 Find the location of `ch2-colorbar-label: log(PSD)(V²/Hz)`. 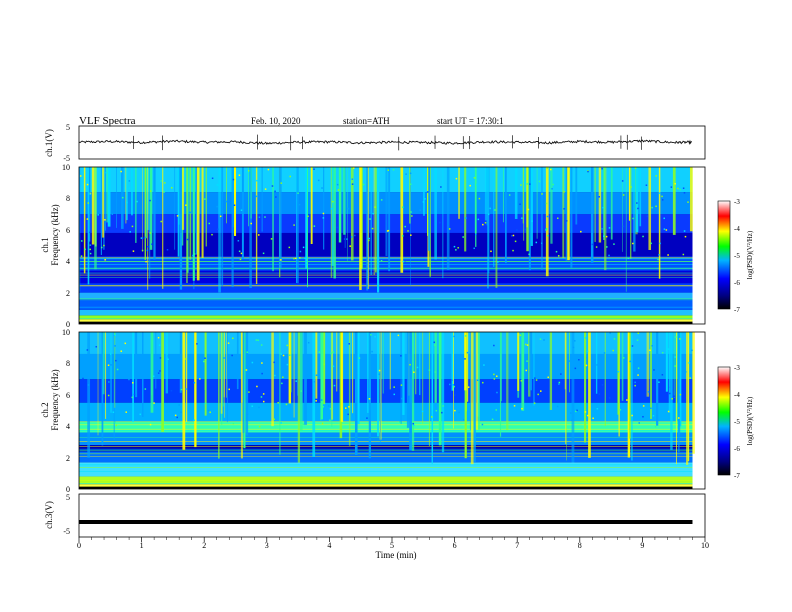

ch2-colorbar-label: log(PSD)(V²/Hz) is located at coordinates (750, 420).